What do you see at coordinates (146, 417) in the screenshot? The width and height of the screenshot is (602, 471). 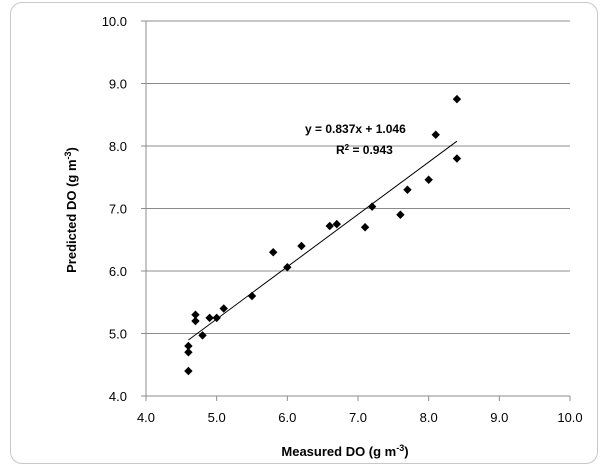 I see `x-tick-label: 4.0` at bounding box center [146, 417].